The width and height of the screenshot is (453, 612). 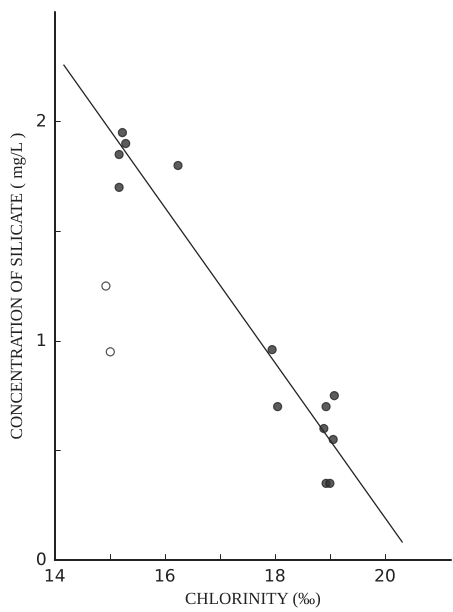 I want to click on y-tick-label: 1, so click(x=41, y=340).